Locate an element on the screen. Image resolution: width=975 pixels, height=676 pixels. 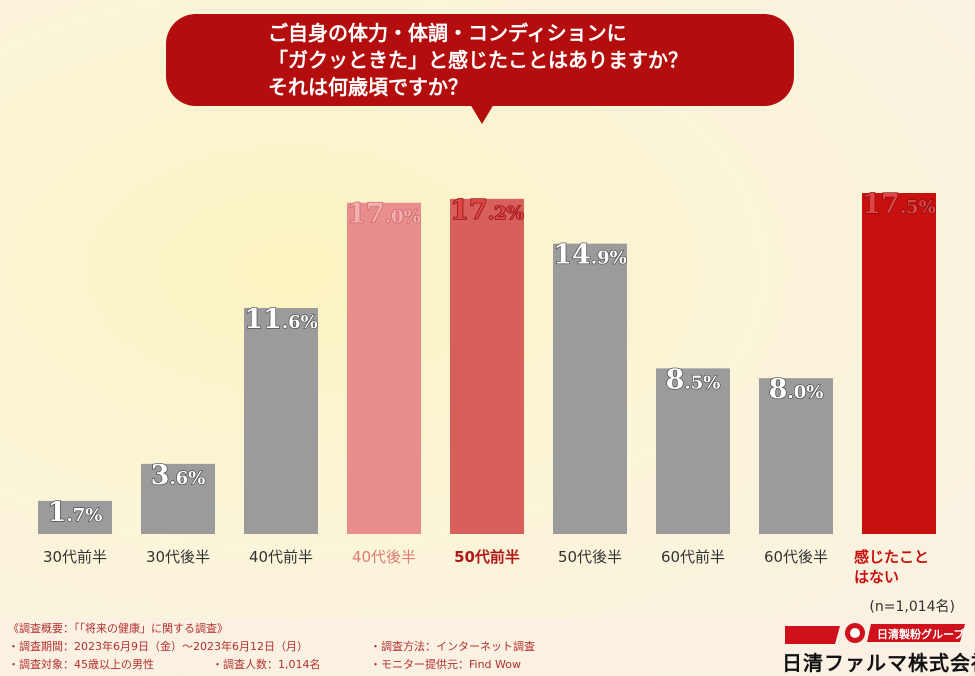
title-line: ご自身の体力・体調・コンディションに is located at coordinates (447, 33).